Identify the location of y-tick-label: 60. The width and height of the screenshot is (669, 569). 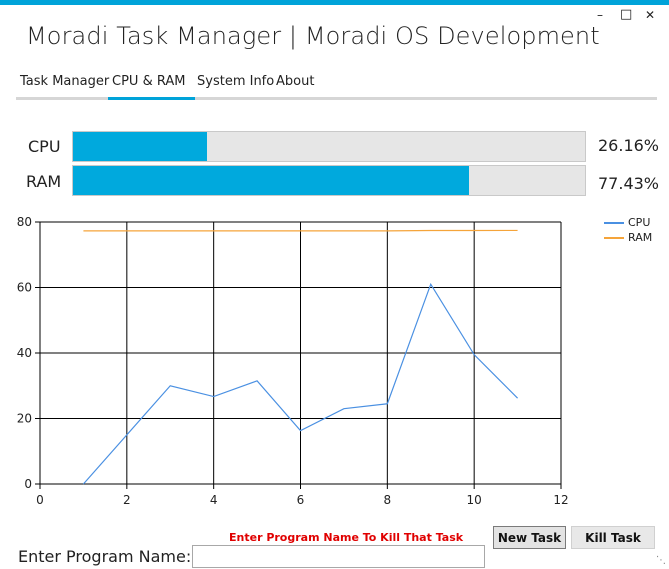
(24, 288).